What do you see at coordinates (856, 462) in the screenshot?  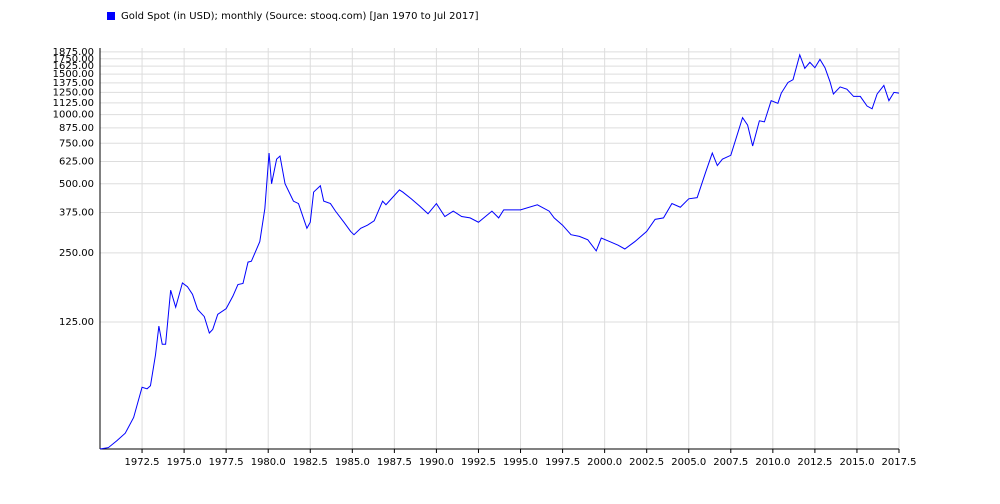 I see `x-tick-label: 2015.0` at bounding box center [856, 462].